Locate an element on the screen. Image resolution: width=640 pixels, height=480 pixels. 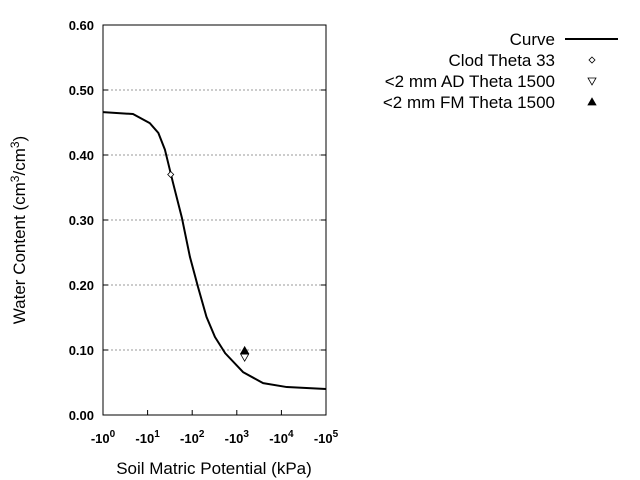
legend-label: <2 mm FM Theta 1500 is located at coordinates (469, 102).